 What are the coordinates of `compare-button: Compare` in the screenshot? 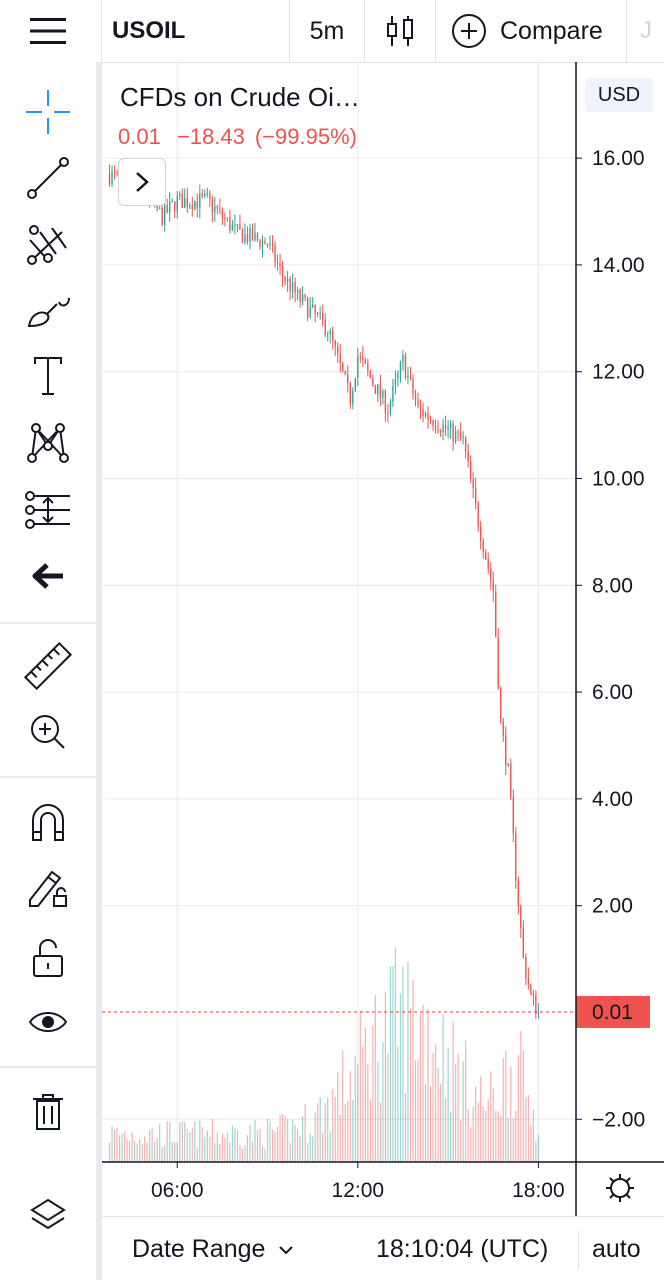 It's located at (530, 31).